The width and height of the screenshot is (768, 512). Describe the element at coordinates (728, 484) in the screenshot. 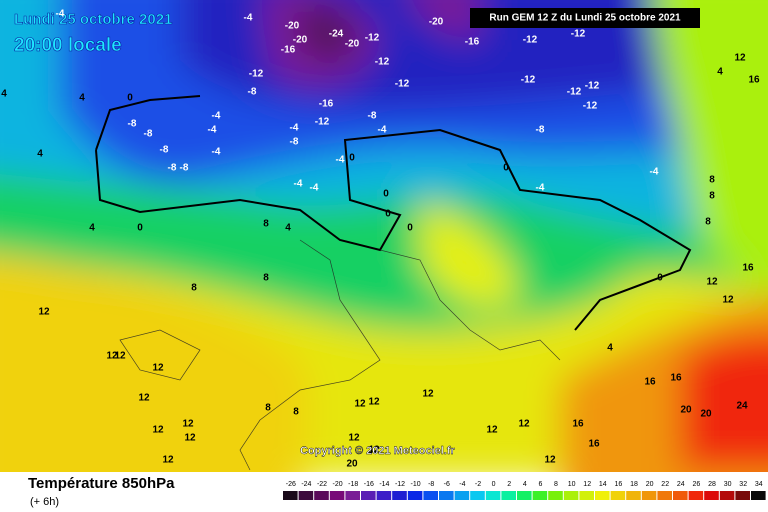

I see `scale-tick-label: 30` at that location.